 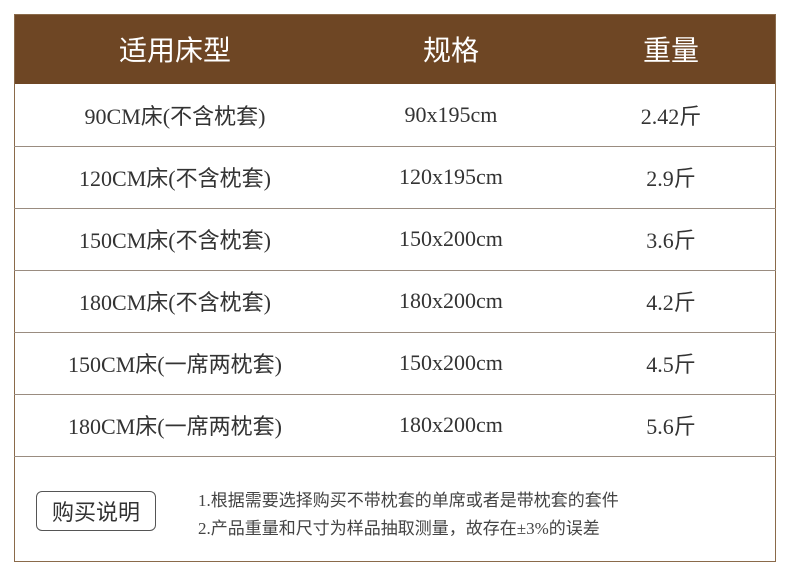 What do you see at coordinates (450, 50) in the screenshot?
I see `header-cell: 规格` at bounding box center [450, 50].